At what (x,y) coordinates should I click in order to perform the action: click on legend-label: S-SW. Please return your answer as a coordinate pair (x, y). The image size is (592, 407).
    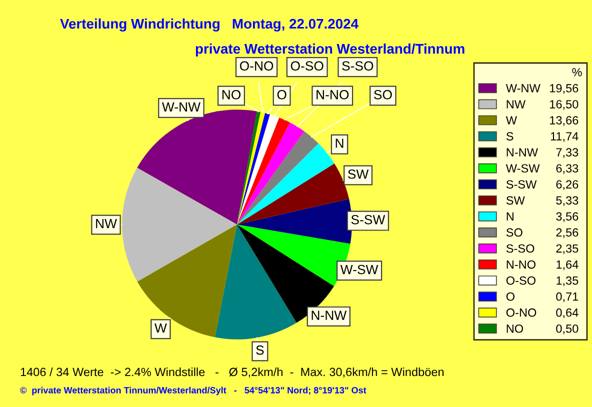
    Looking at the image, I should click on (521, 184).